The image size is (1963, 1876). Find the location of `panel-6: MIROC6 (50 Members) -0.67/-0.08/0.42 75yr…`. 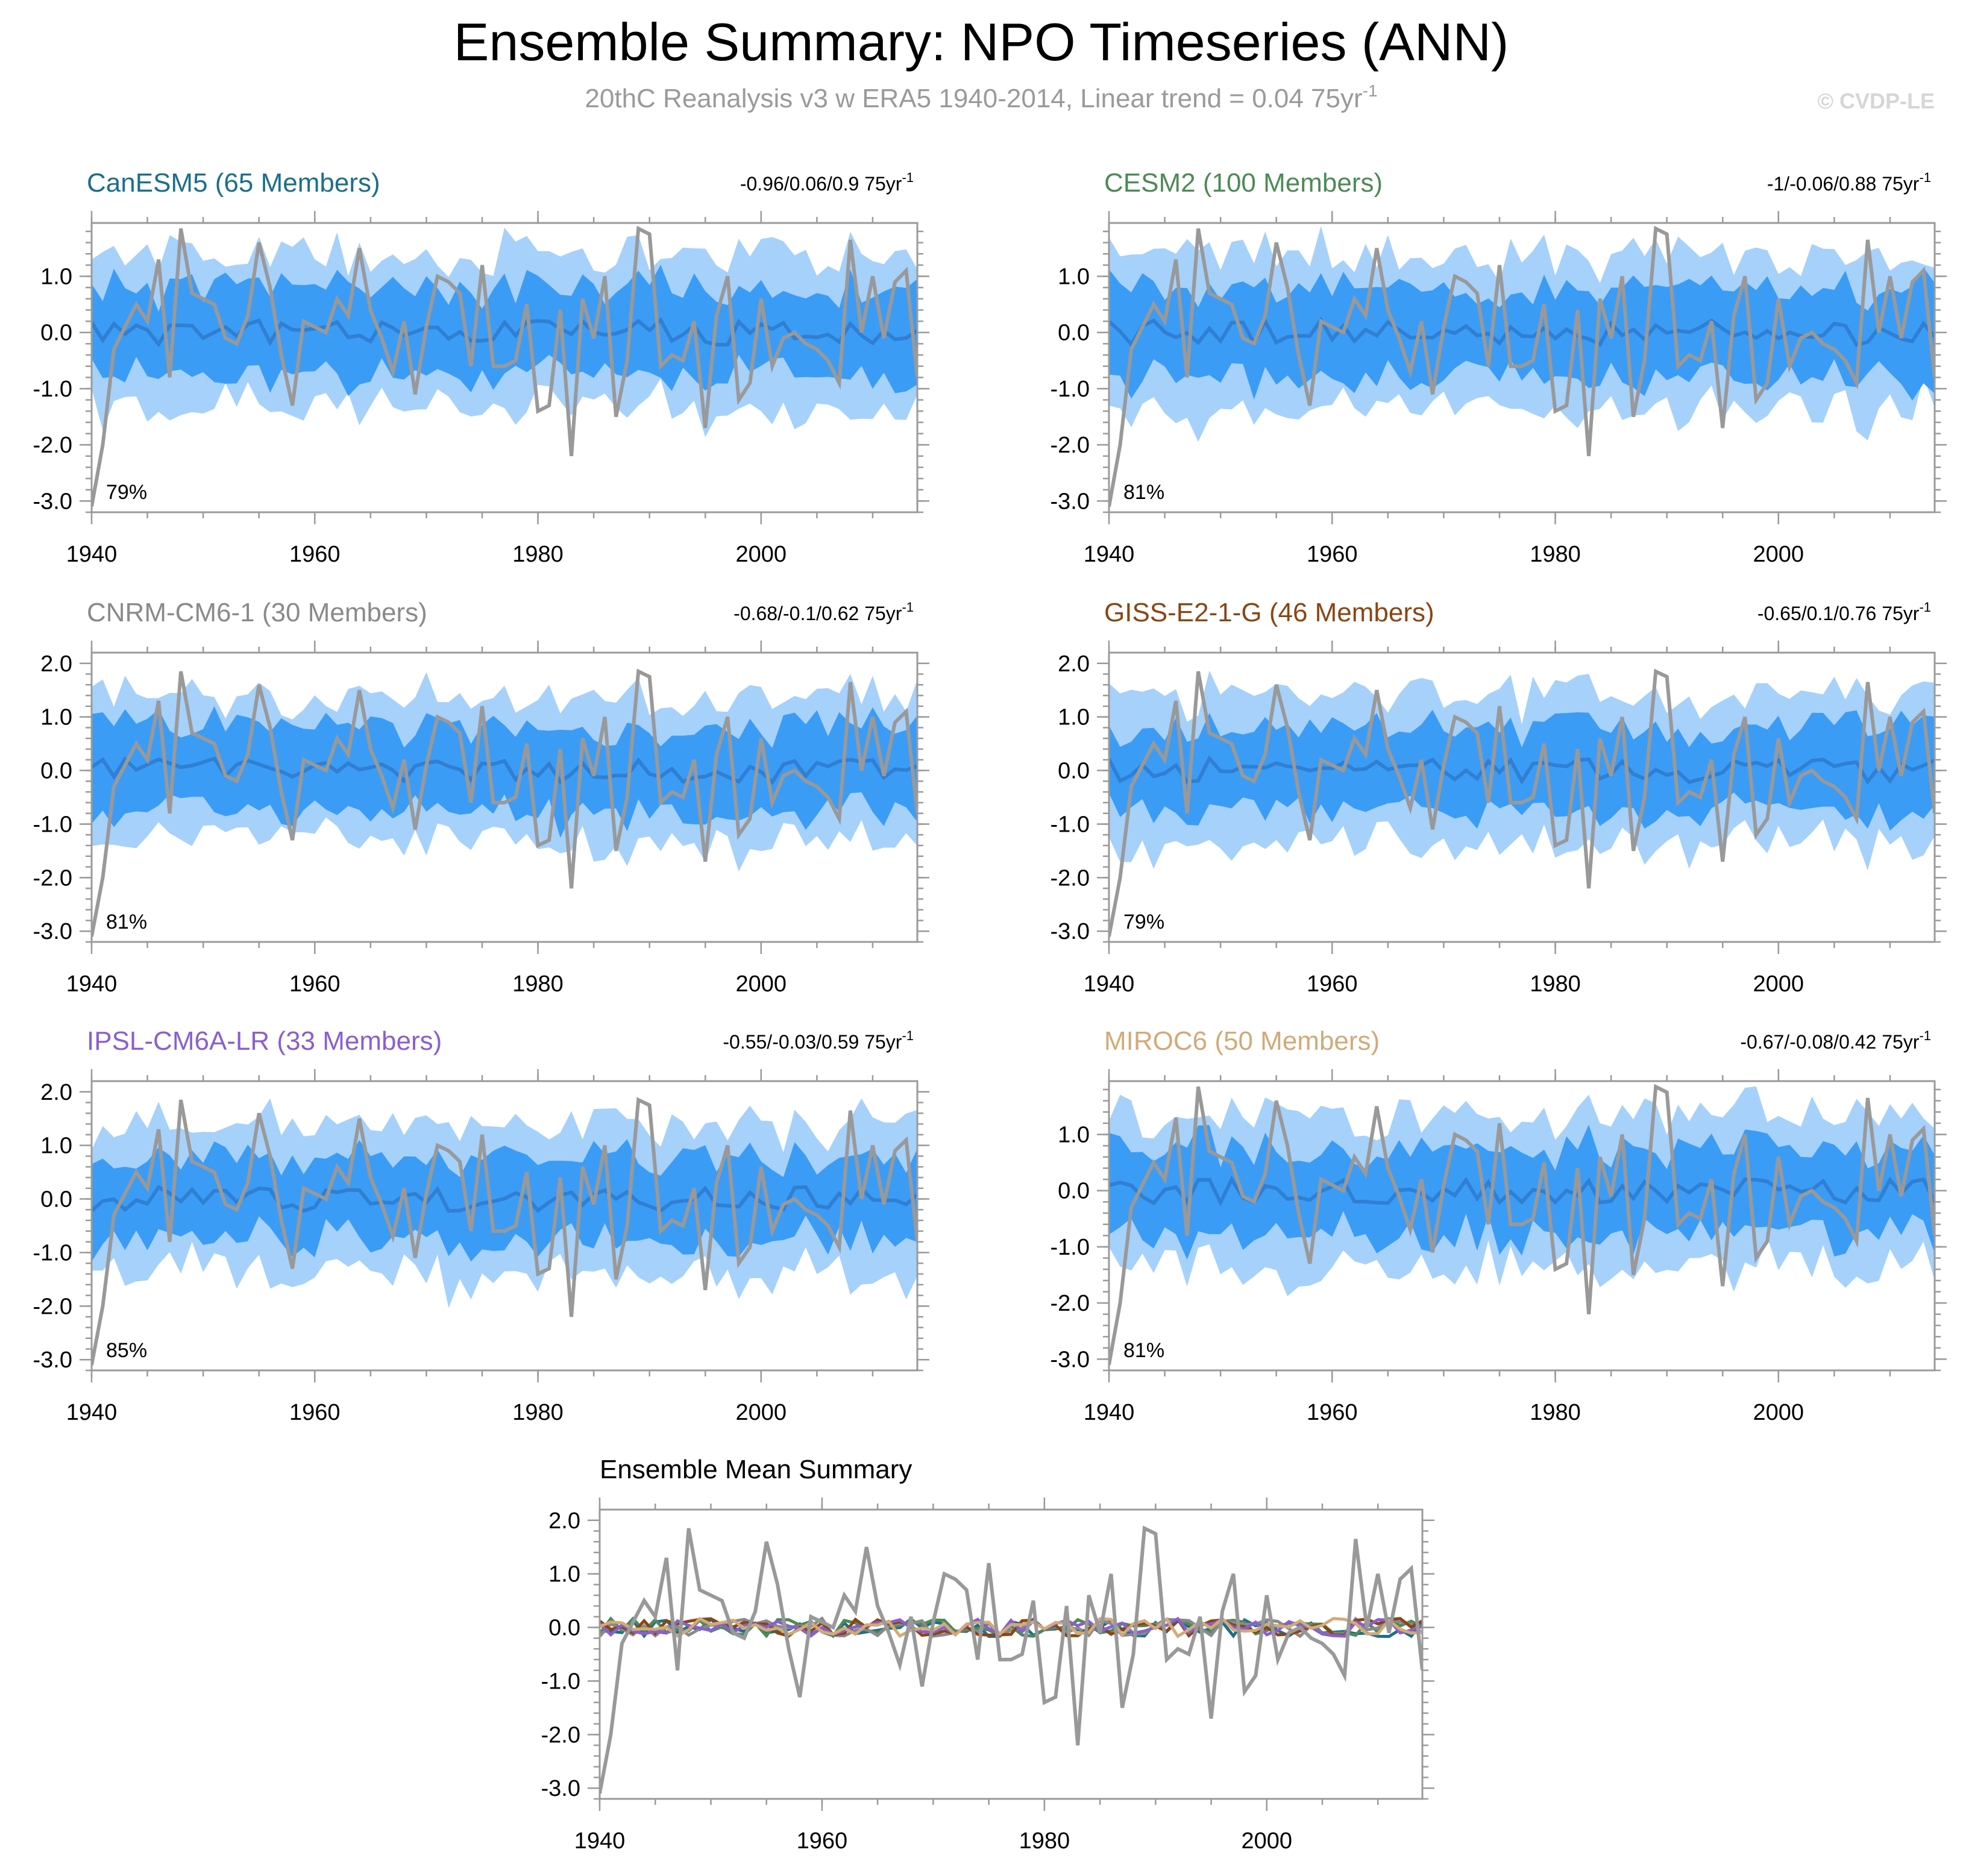

panel-6: MIROC6 (50 Members) -0.67/-0.08/0.42 75yr… is located at coordinates (1499, 1225).